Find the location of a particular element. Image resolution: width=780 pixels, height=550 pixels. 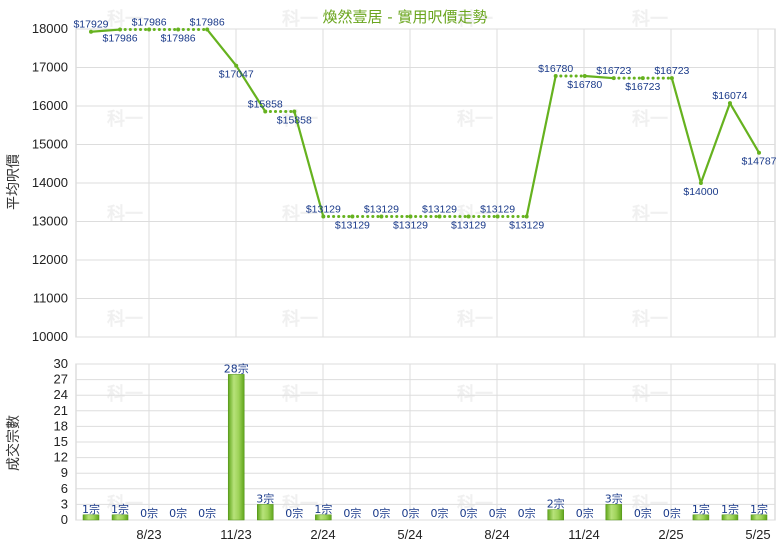

volume-y-tick-label: 27 is located at coordinates (61, 379).